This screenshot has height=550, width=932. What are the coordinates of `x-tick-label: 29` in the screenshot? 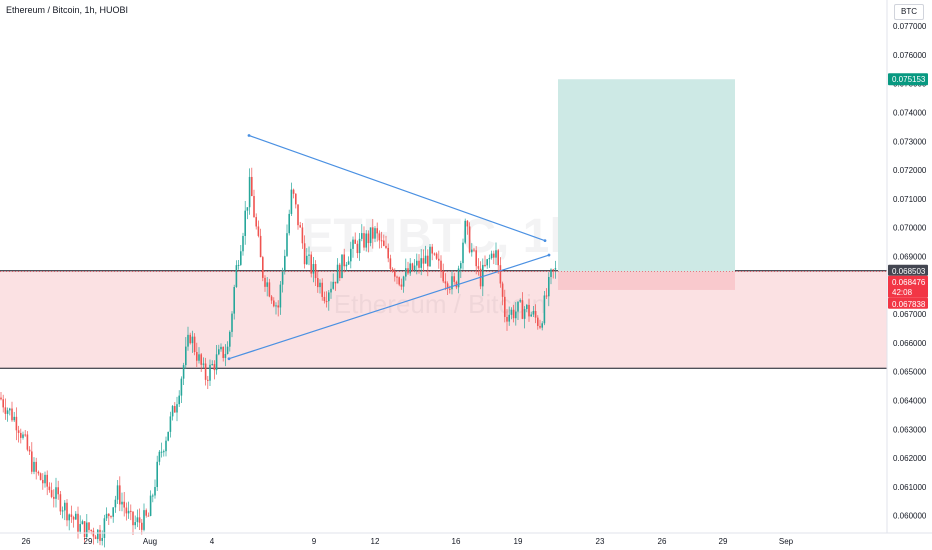 It's located at (723, 541).